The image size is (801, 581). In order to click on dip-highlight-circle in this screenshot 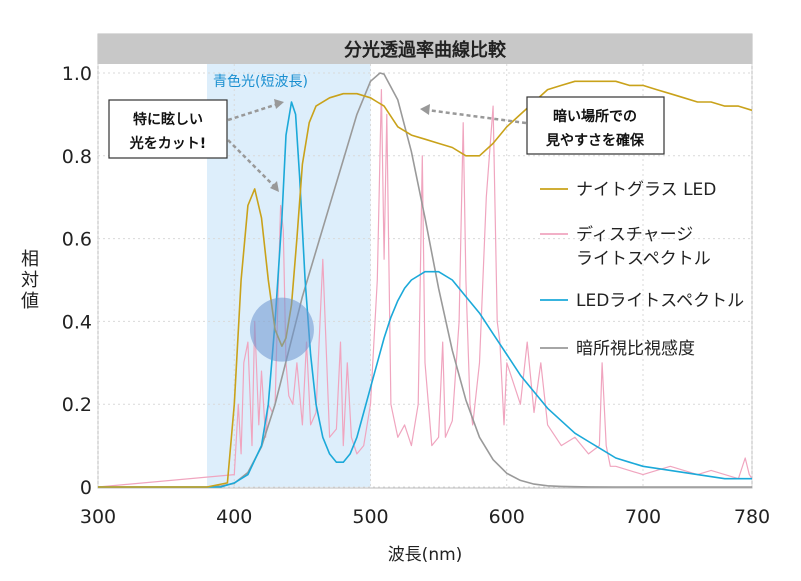, I will do `click(281, 329)`.